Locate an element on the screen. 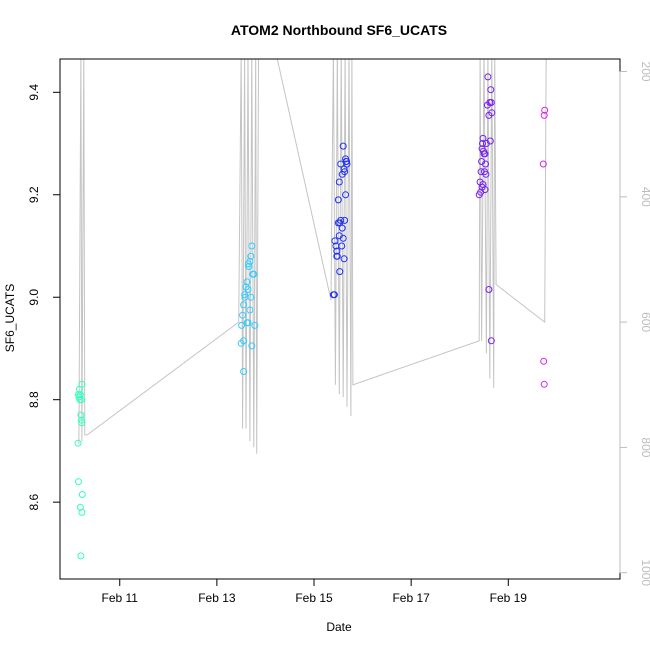  y-tick-label: 9.2 is located at coordinates (34, 194).